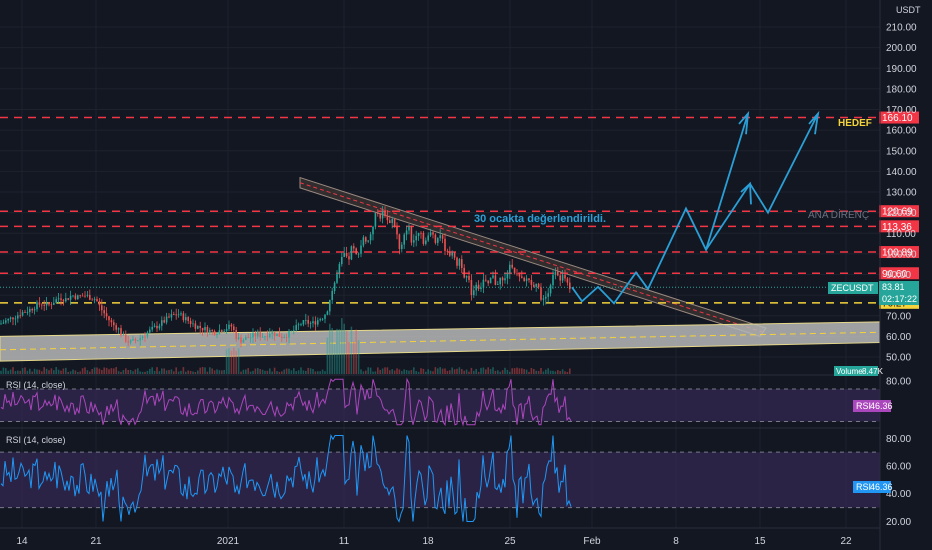 The width and height of the screenshot is (932, 550). I want to click on volume-badge: Volume 8.47K, so click(859, 371).